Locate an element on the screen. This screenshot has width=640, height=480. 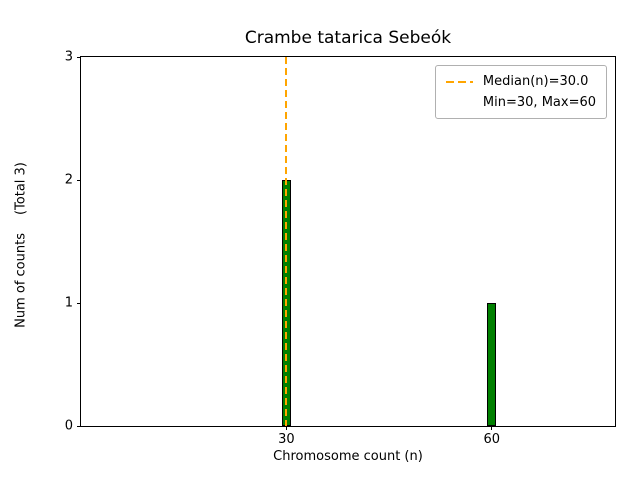
x-tick-label: 30 is located at coordinates (286, 439).